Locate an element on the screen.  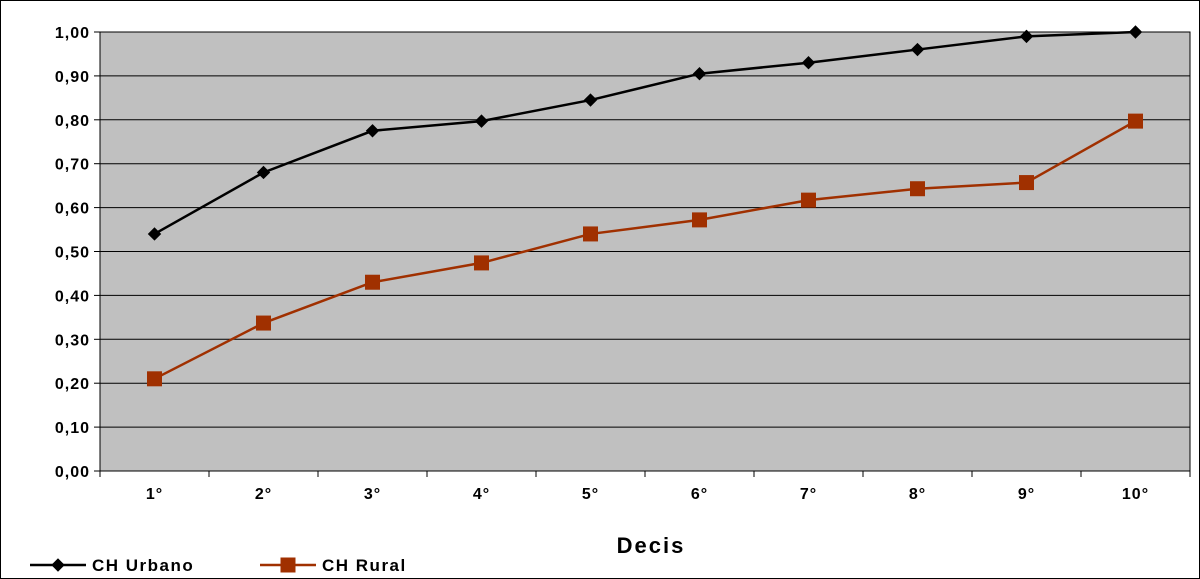
y-tick-label: 0,90 is located at coordinates (72, 77).